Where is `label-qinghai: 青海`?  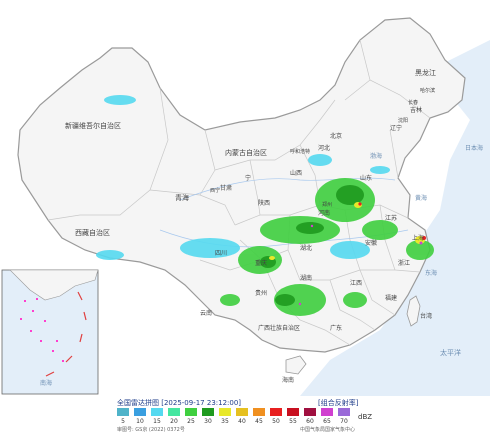 label-qinghai: 青海 is located at coordinates (182, 197).